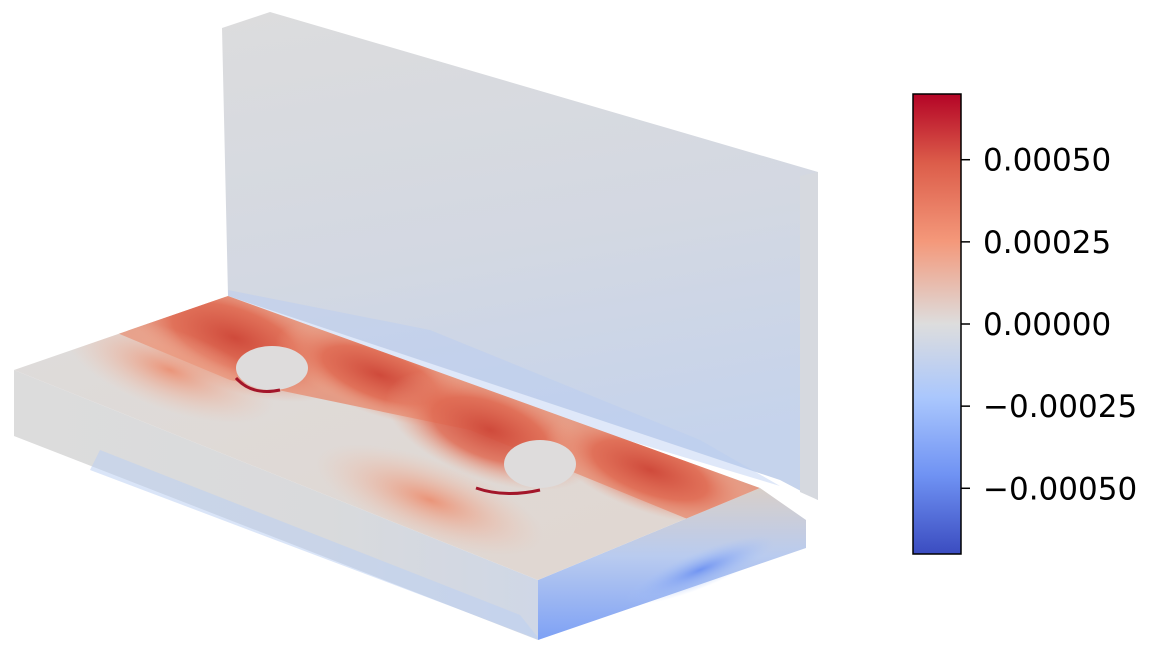 The height and width of the screenshot is (646, 1164). What do you see at coordinates (1047, 243) in the screenshot?
I see `colorbar-tick-label: 0.00025` at bounding box center [1047, 243].